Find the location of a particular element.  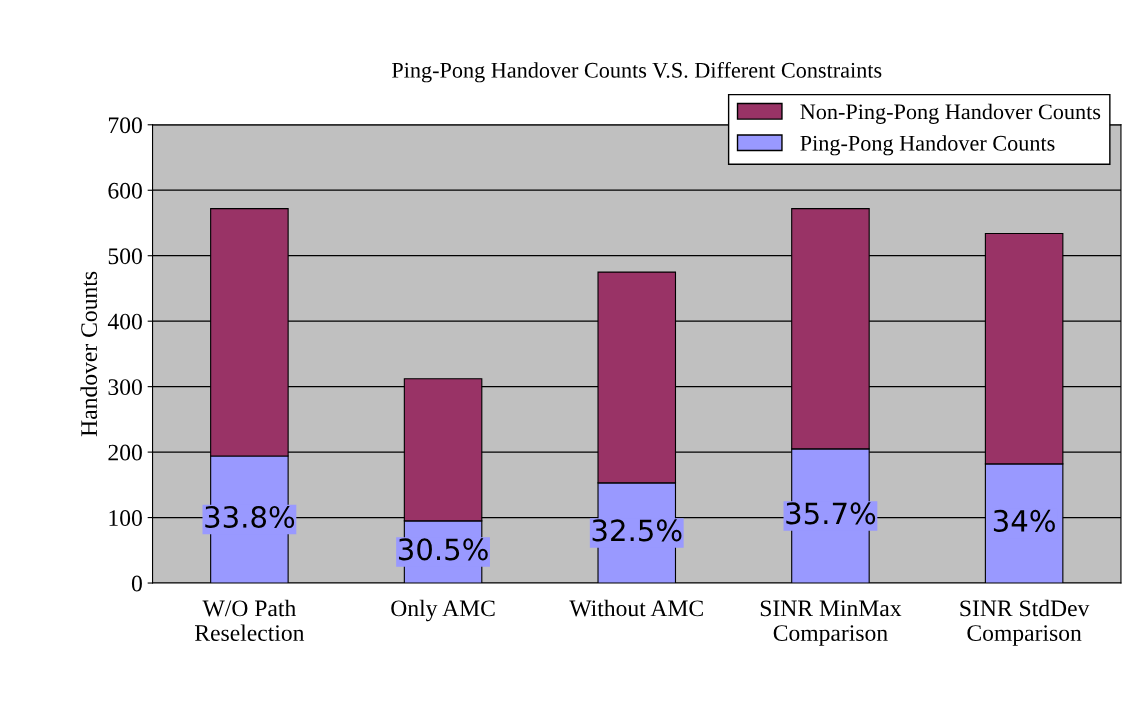

annotation: 34% is located at coordinates (1024, 520).